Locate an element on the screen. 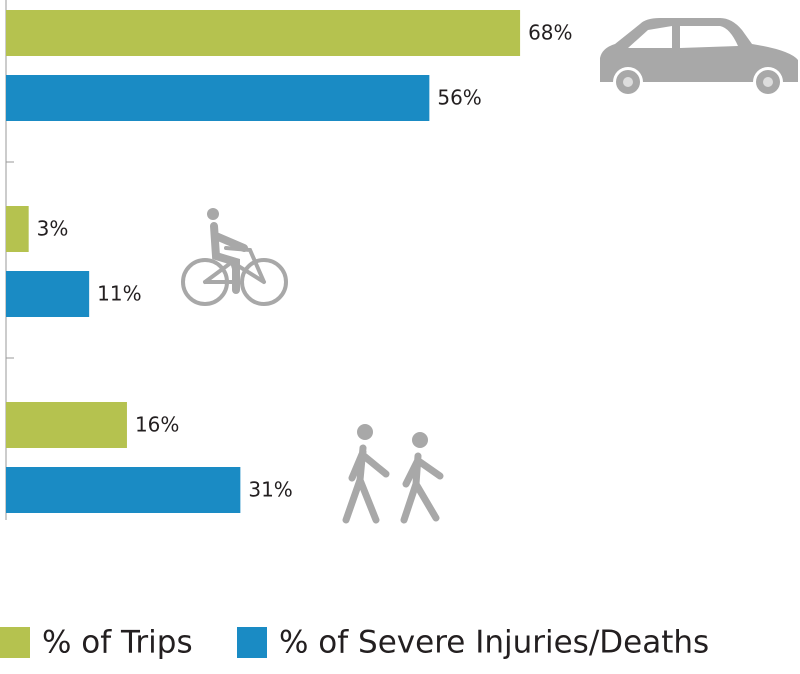 This screenshot has width=800, height=674. pedestrian-icon is located at coordinates (393, 474).